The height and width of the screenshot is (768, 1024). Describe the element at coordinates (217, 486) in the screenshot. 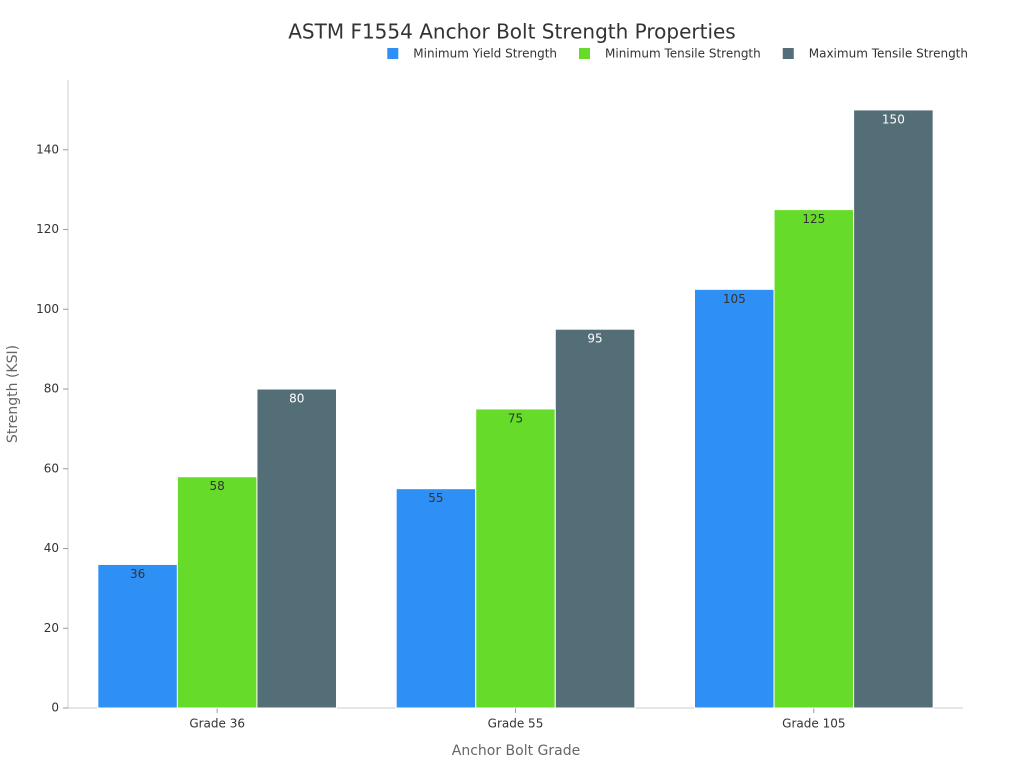

I see `value-label: 58` at that location.